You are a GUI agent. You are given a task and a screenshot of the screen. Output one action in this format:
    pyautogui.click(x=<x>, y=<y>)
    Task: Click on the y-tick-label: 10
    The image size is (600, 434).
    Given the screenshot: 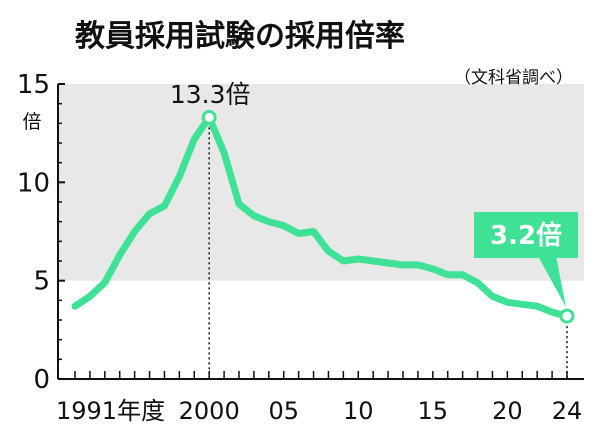 What is the action you would take?
    pyautogui.click(x=33, y=183)
    